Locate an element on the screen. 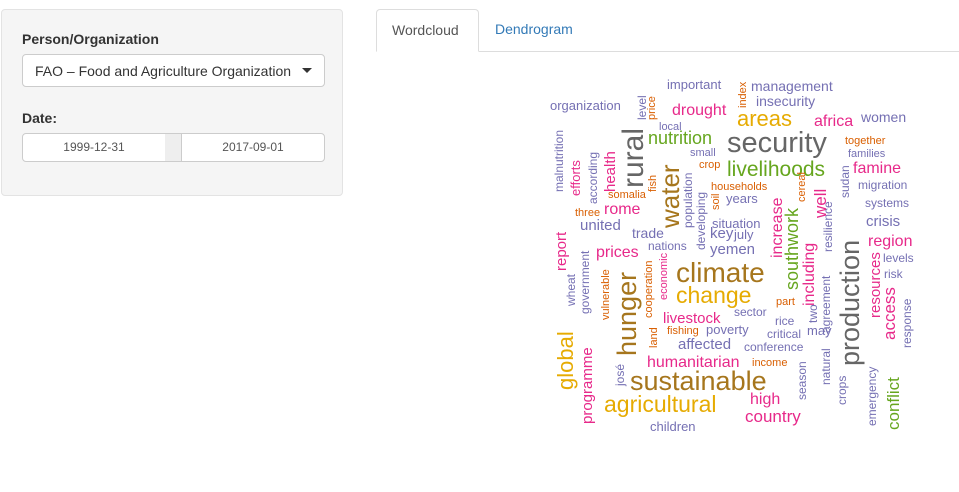 Image resolution: width=959 pixels, height=492 pixels. person-organization-value: FAO – Food and Agriculture Organization is located at coordinates (163, 71).